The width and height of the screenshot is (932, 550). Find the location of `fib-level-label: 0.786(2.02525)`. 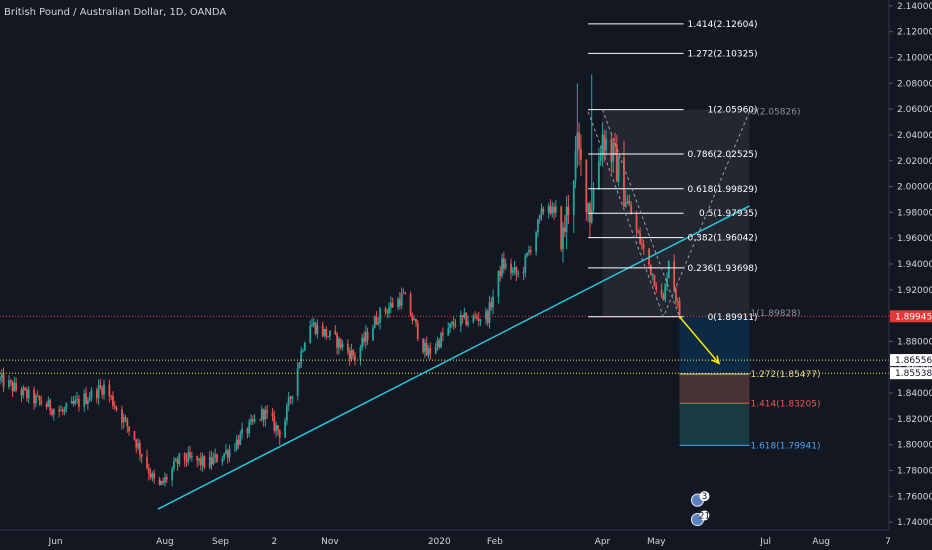

fib-level-label: 0.786(2.02525) is located at coordinates (723, 155).